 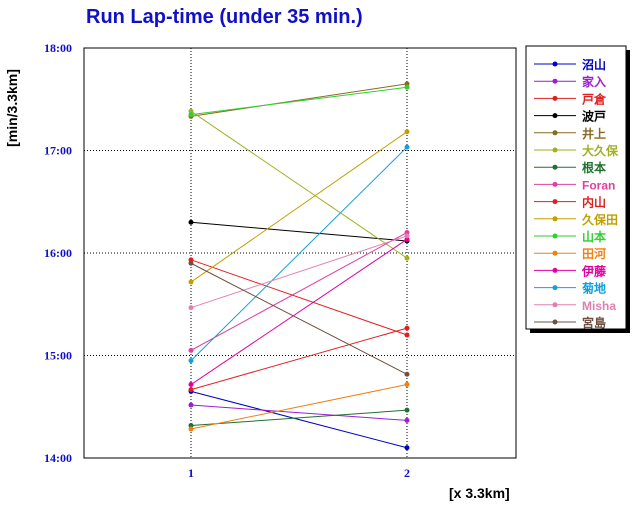 I want to click on y-tick-labels: 14:00 15:00 16:00 17:00 18:00, so click(x=58, y=253).